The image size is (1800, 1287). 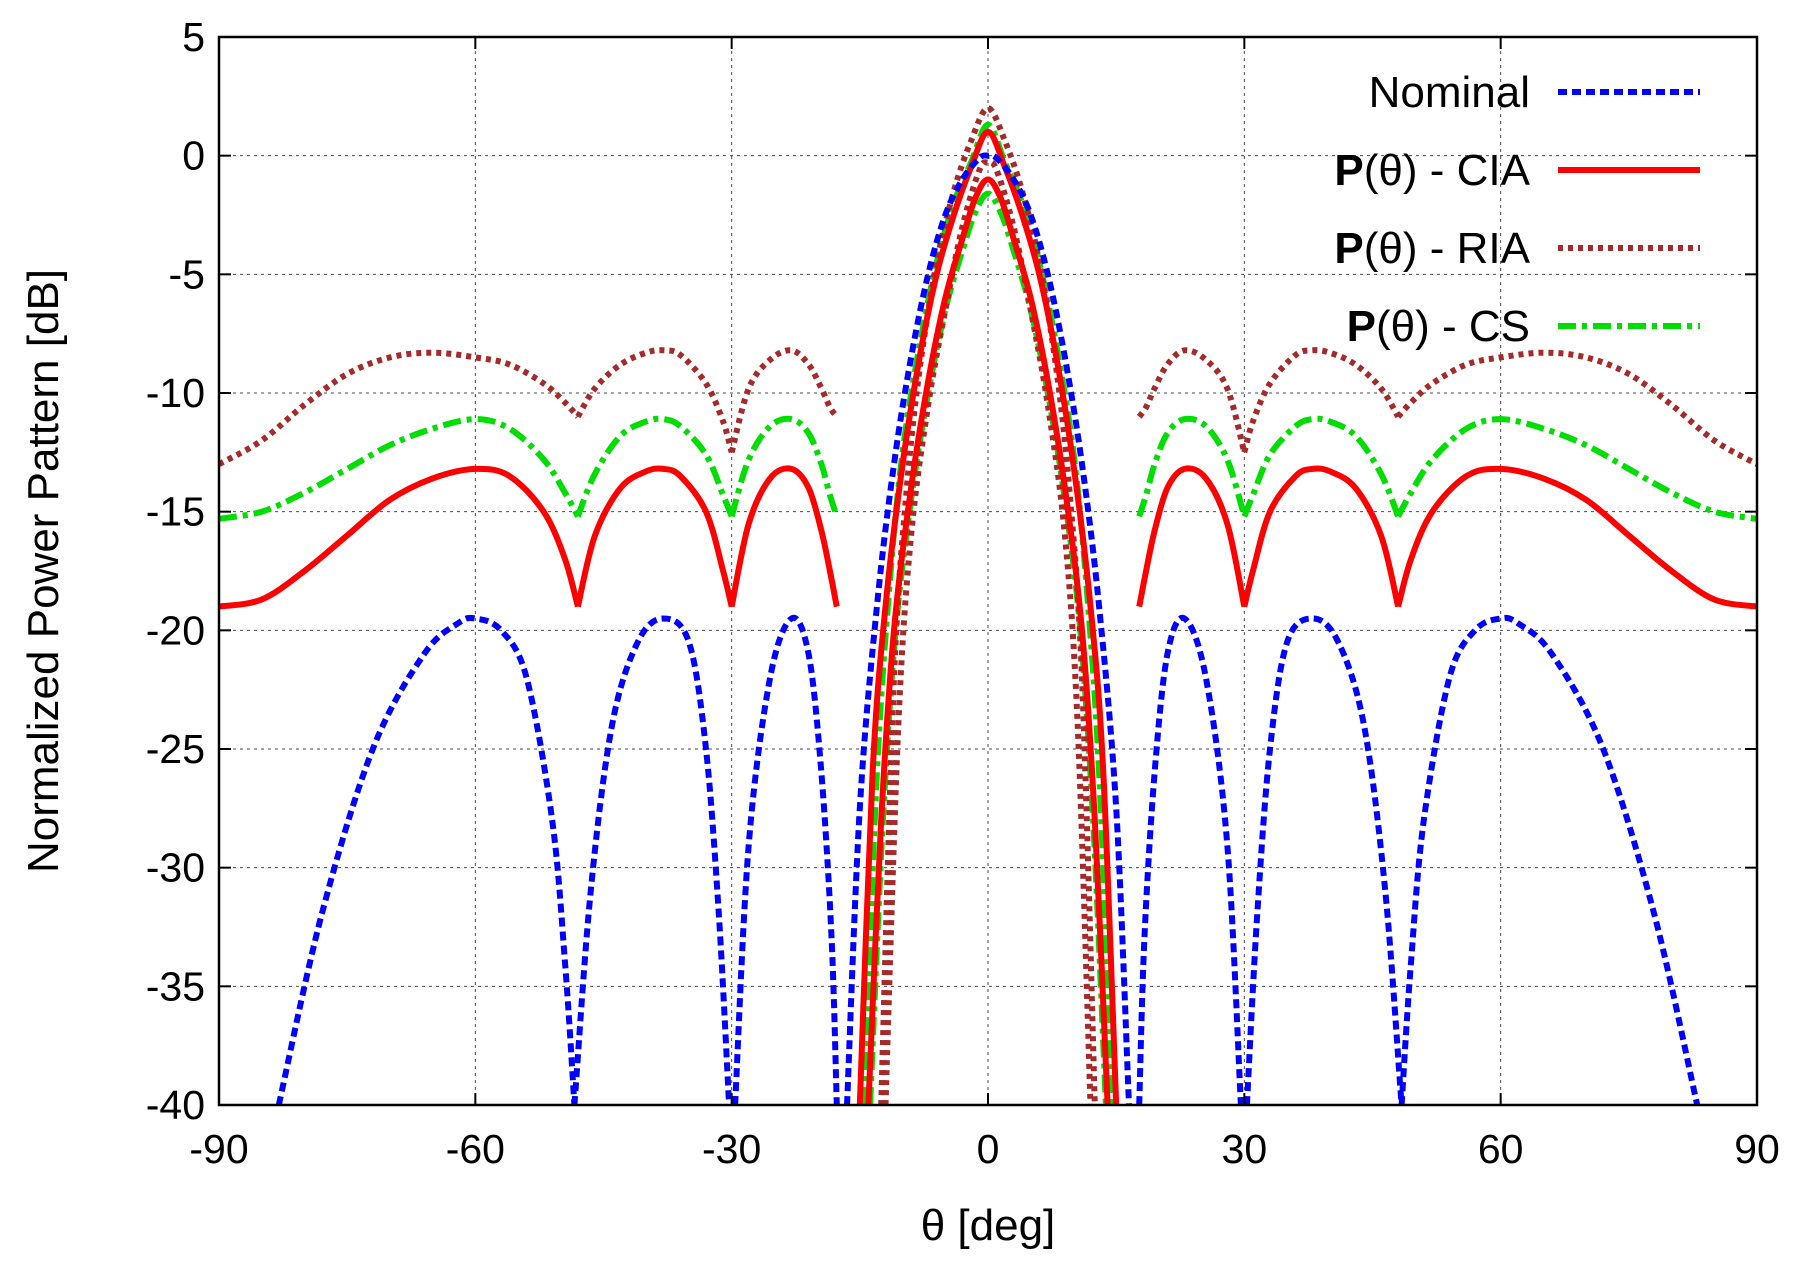 I want to click on x-tick-label: -60, so click(x=475, y=1149).